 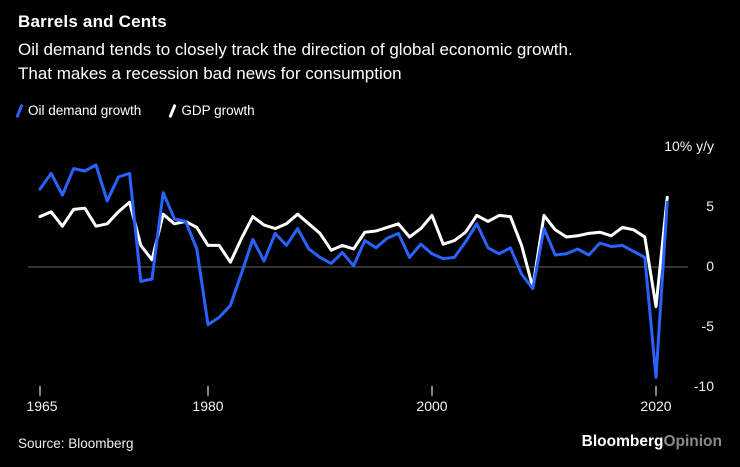 What do you see at coordinates (692, 441) in the screenshot?
I see `brand-opinion: Opinion` at bounding box center [692, 441].